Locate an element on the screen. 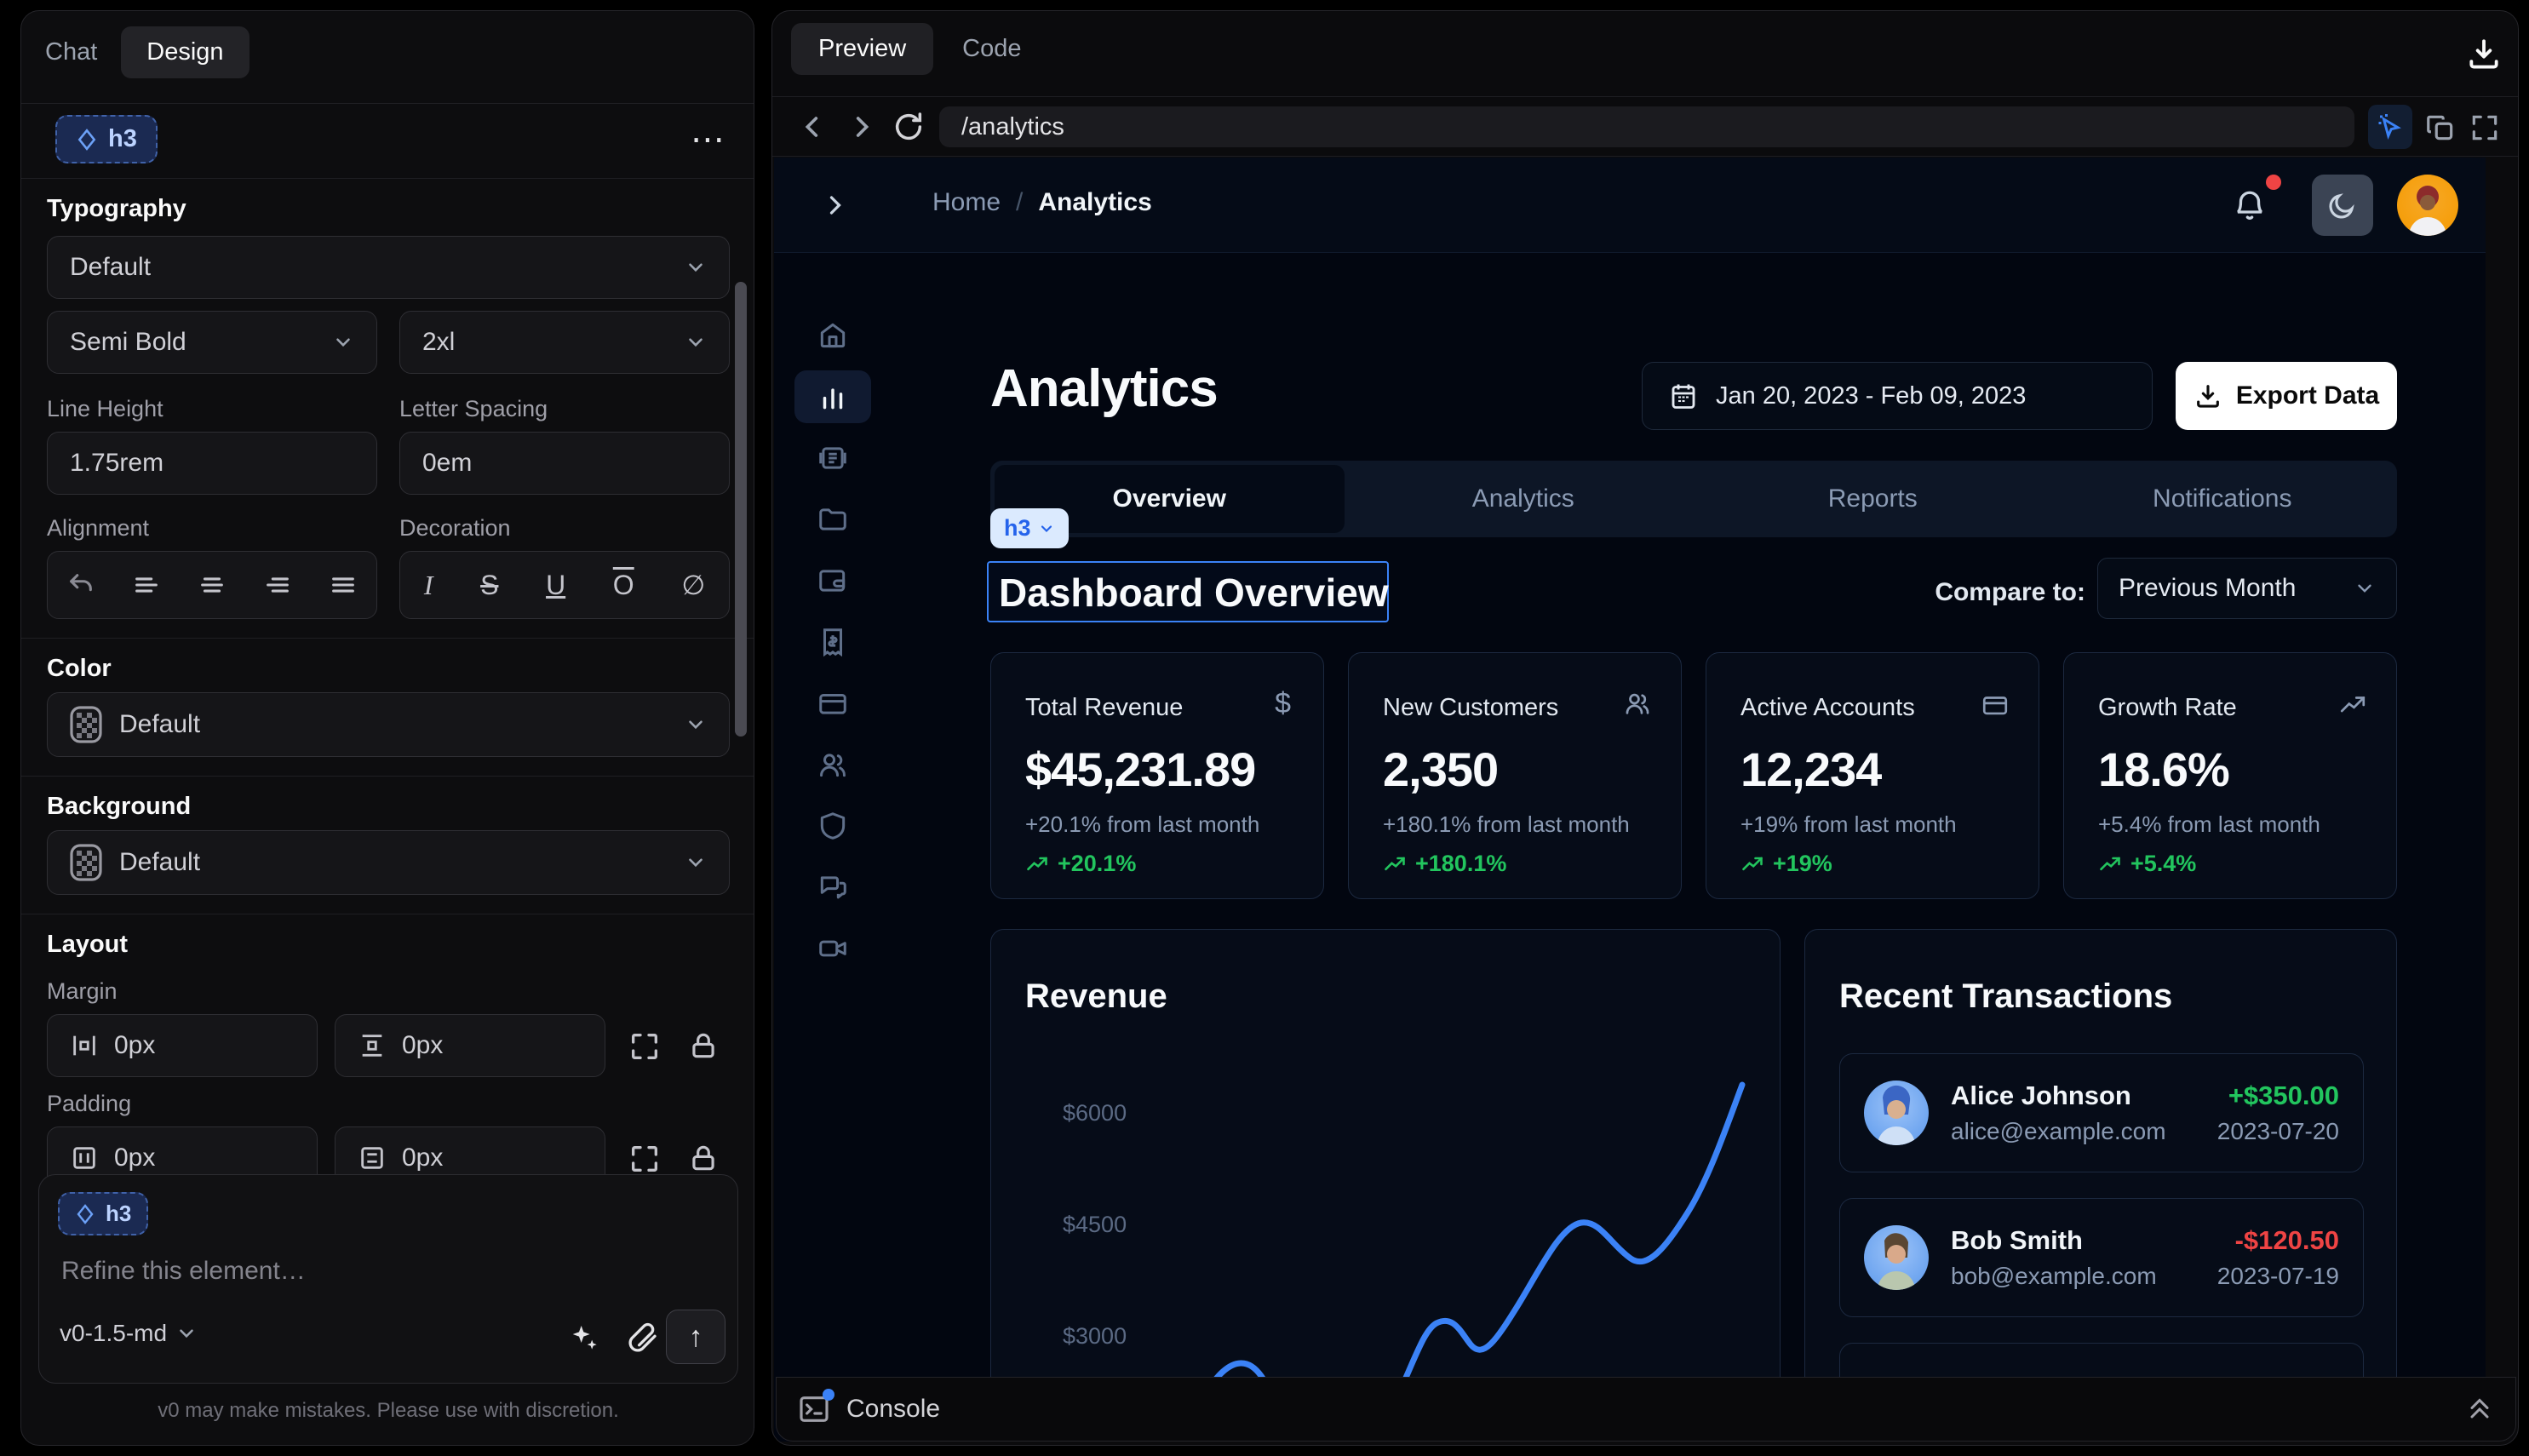 This screenshot has width=2529, height=1456. dashboard-header: Home / Analytics is located at coordinates (1630, 205).